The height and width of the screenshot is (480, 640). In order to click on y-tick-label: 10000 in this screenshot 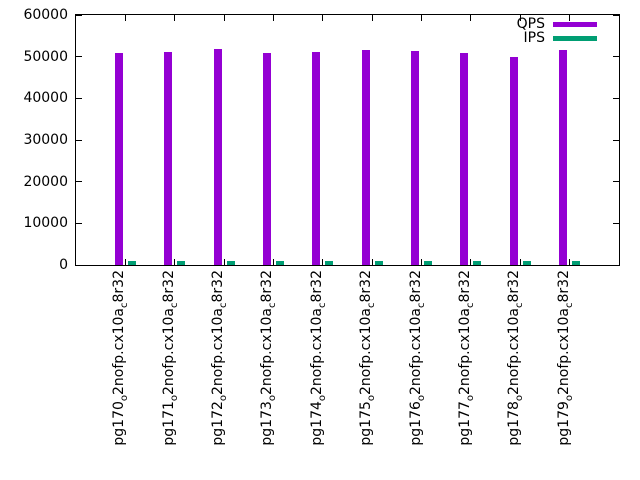, I will do `click(45, 223)`.